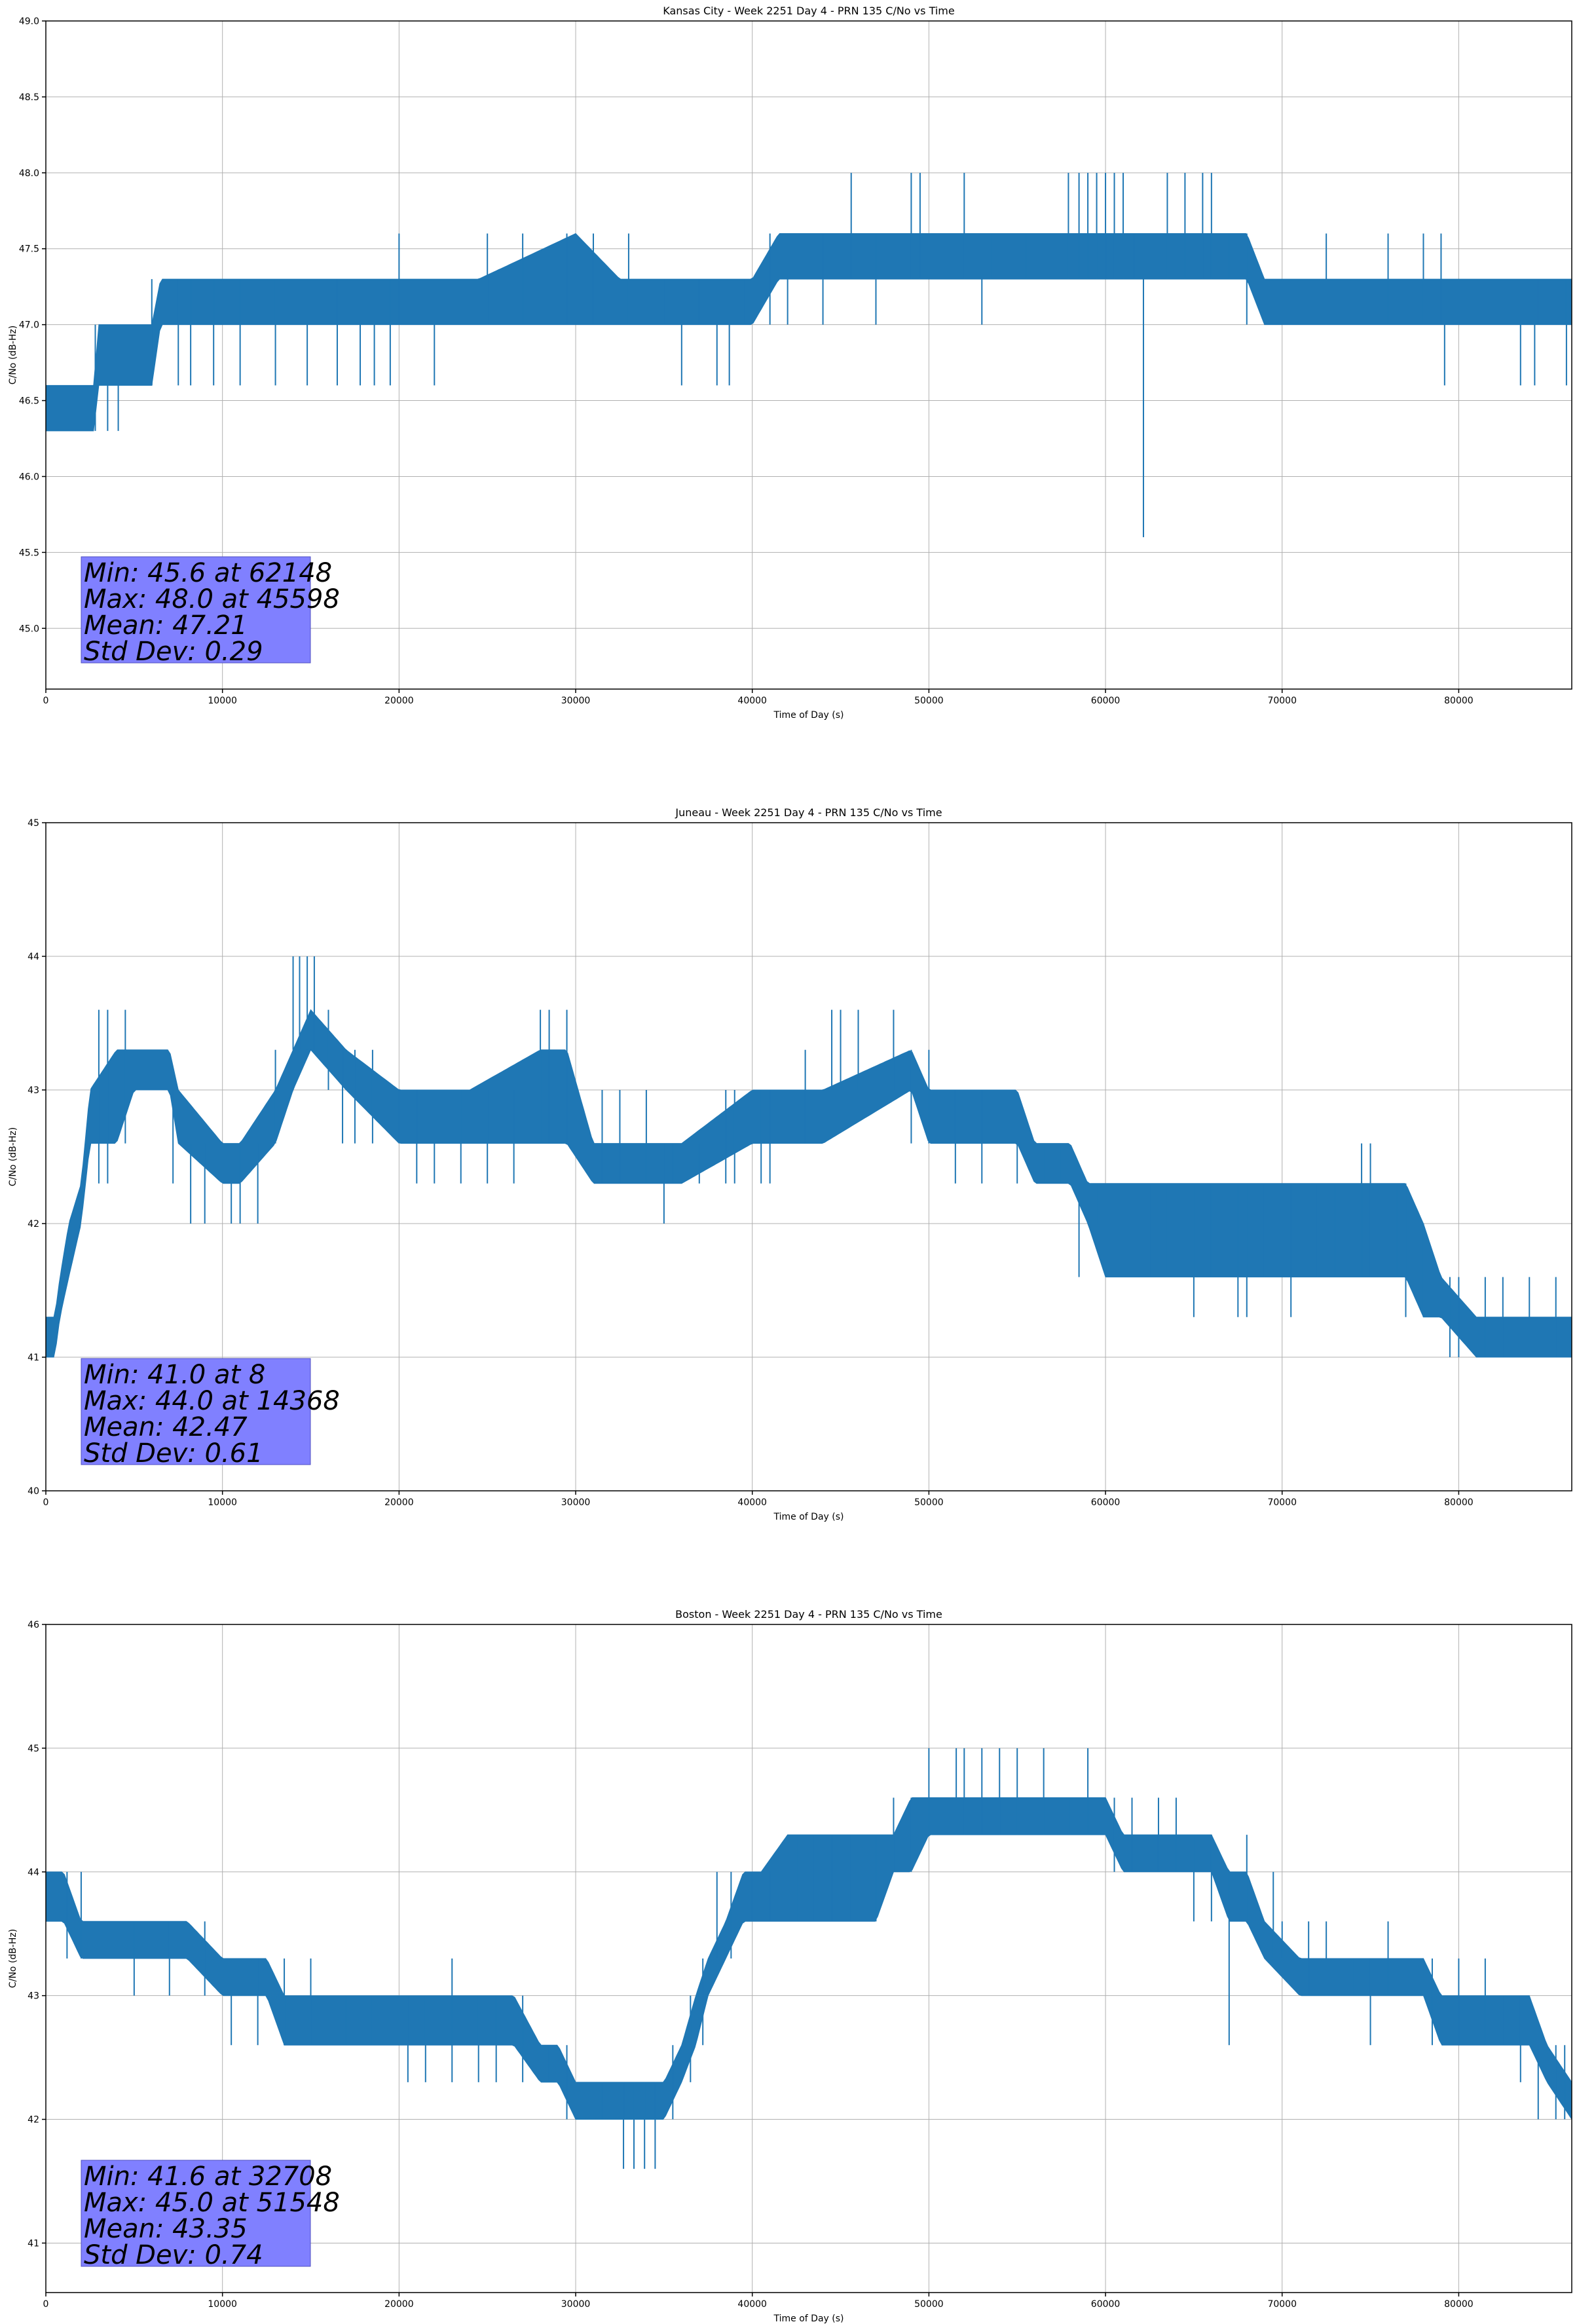  Describe the element at coordinates (173, 1453) in the screenshot. I see `stats-line: Std Dev: 0.61` at that location.